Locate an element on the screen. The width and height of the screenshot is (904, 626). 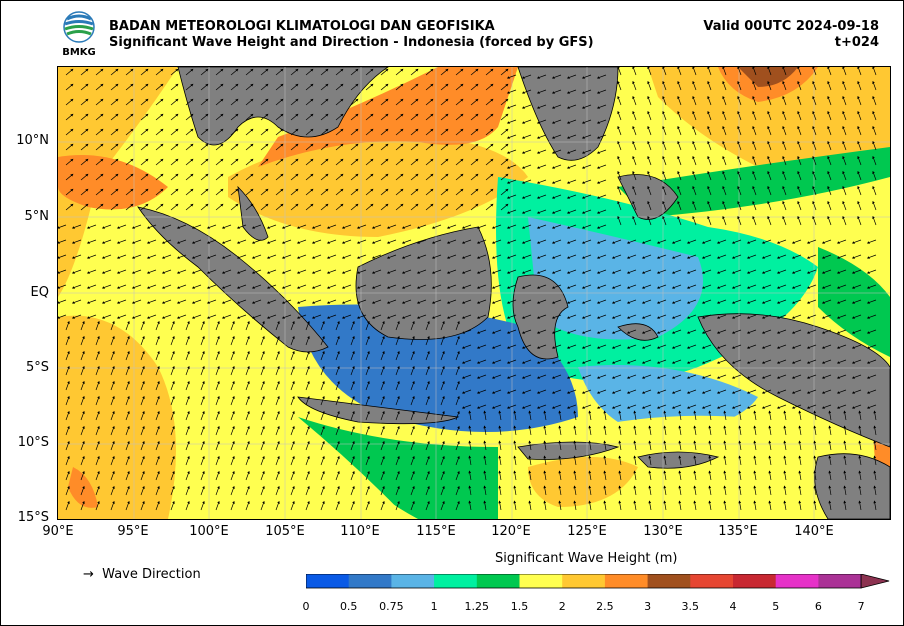
colorbar-segment is located at coordinates (541, 581).